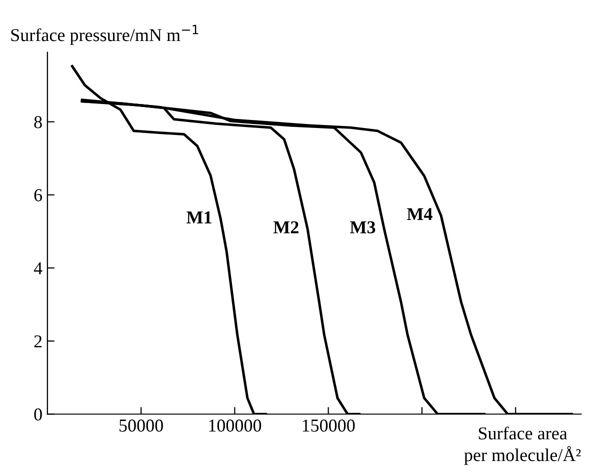 The image size is (593, 476). Describe the element at coordinates (141, 426) in the screenshot. I see `x-tick-label: 50000` at that location.